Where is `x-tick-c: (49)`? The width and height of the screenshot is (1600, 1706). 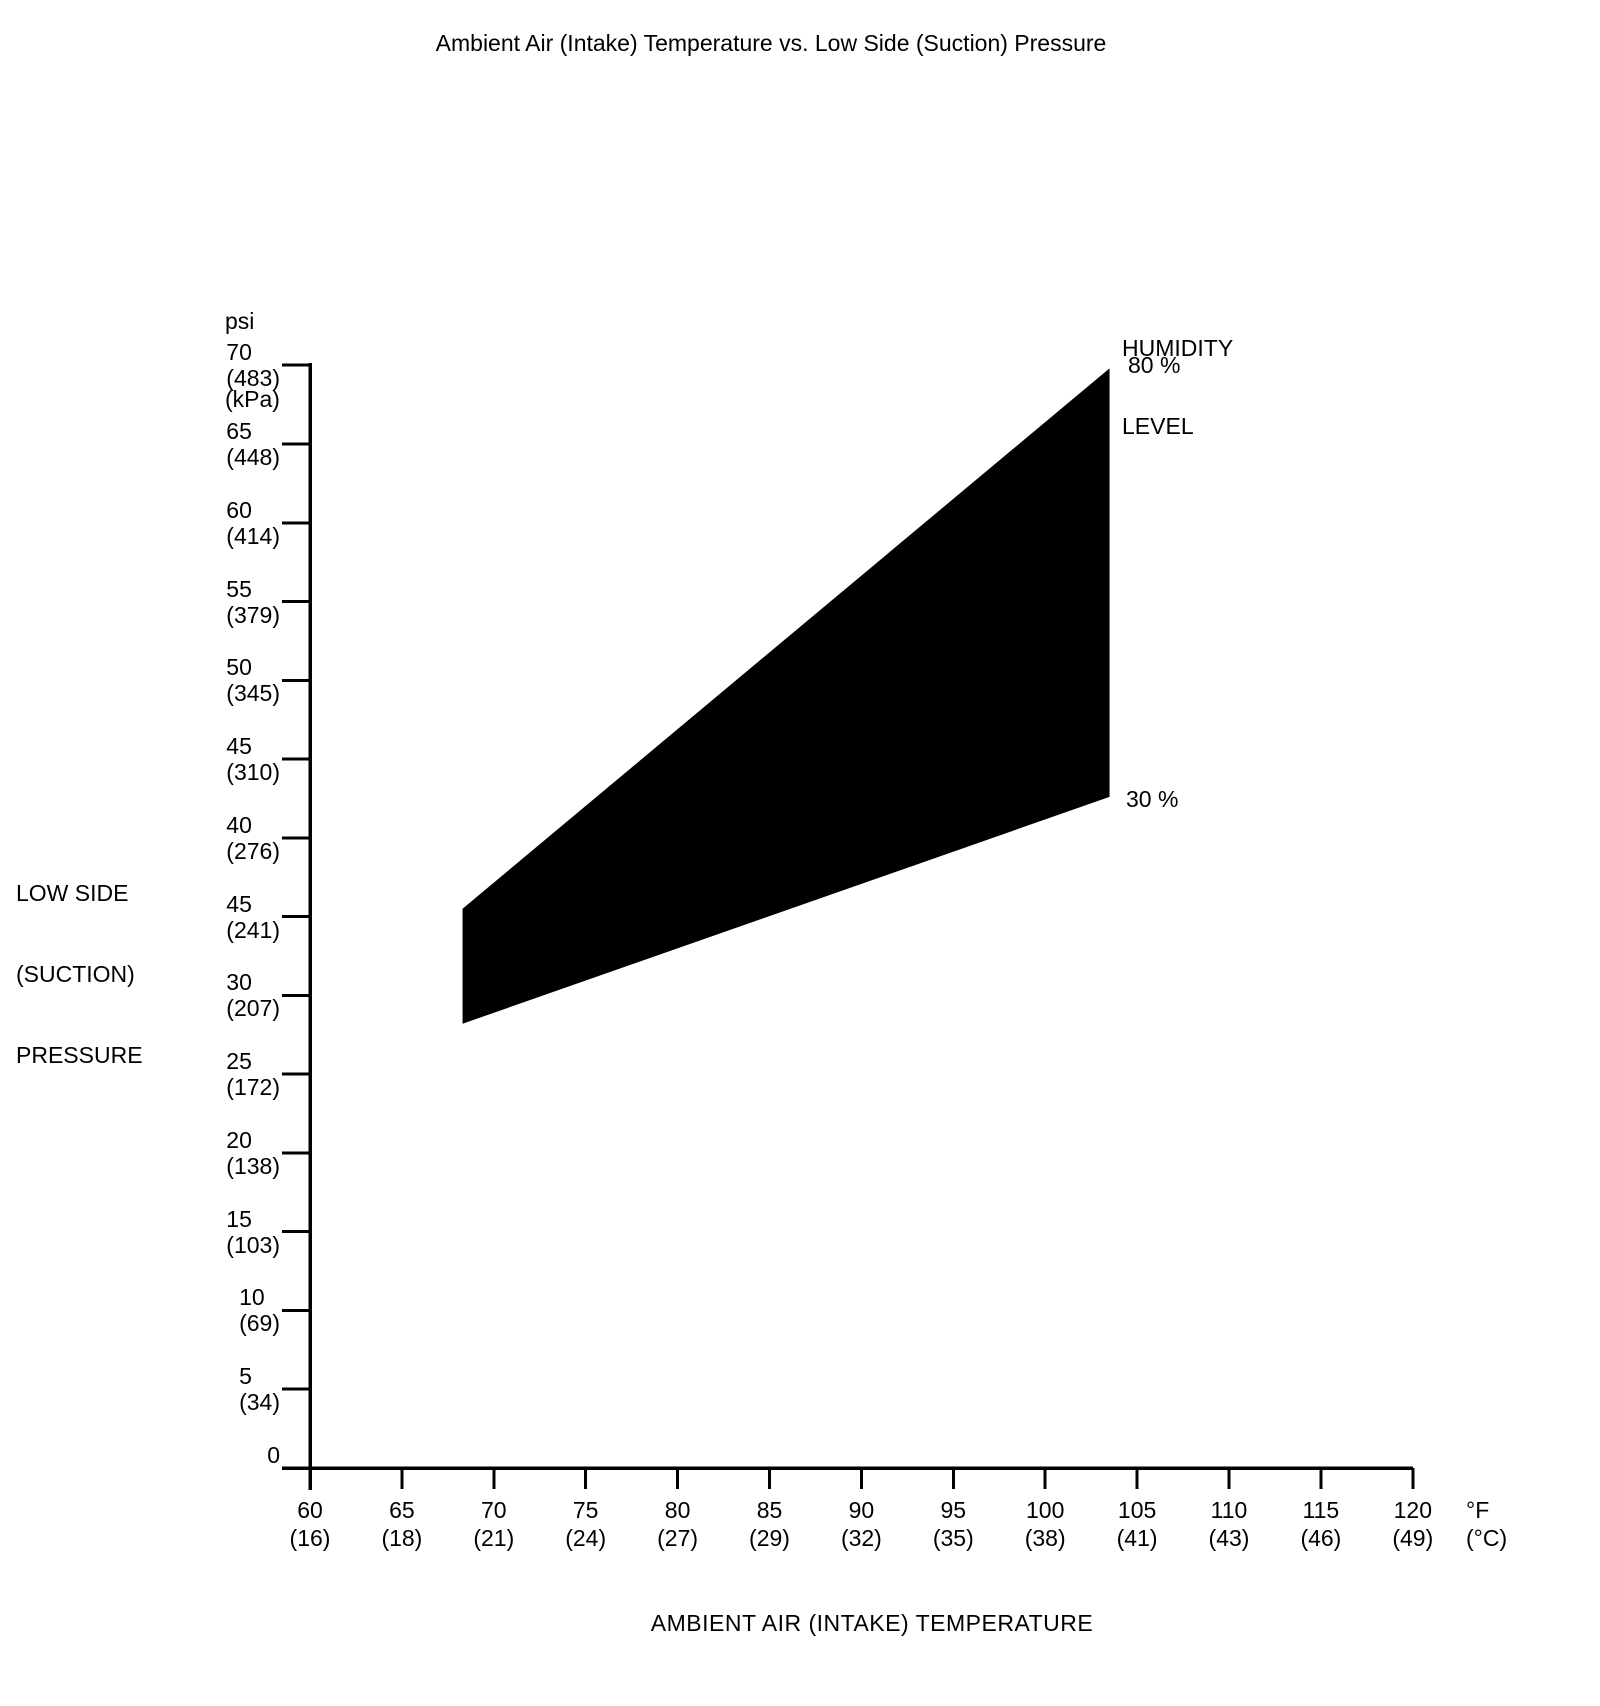 x-tick-c: (49) is located at coordinates (1413, 1538).